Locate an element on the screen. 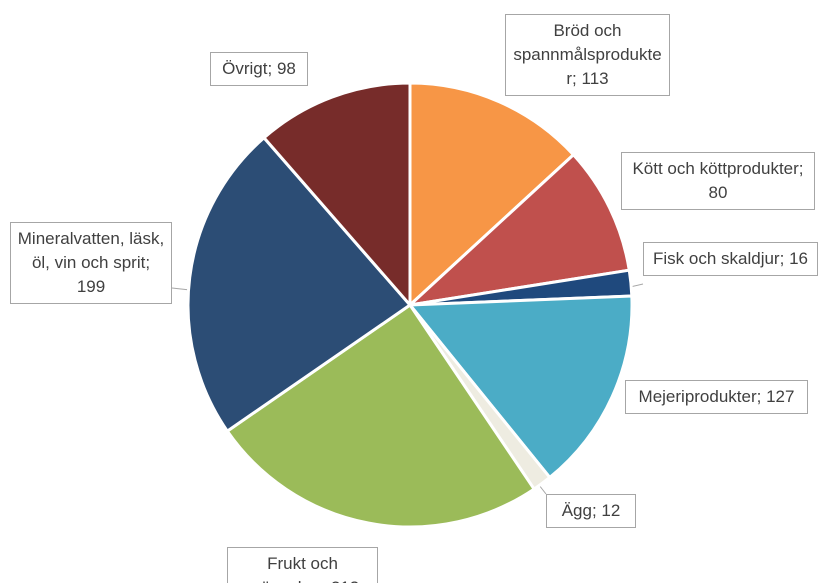 Image resolution: width=818 pixels, height=583 pixels. label-category: Kött och köttprodukter is located at coordinates (715, 168).